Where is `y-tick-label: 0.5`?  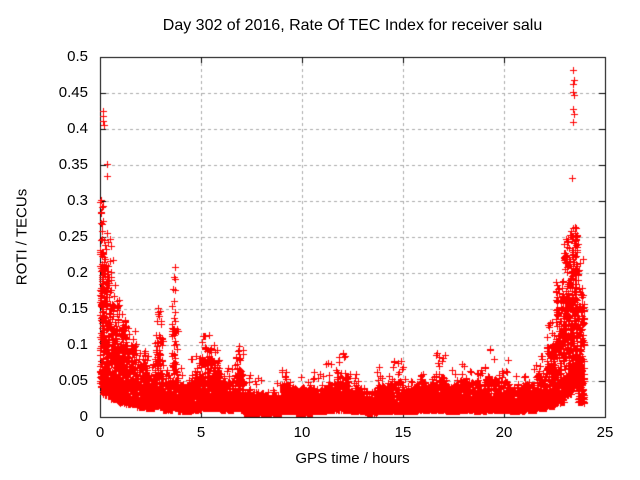 y-tick-label: 0.5 is located at coordinates (77, 56).